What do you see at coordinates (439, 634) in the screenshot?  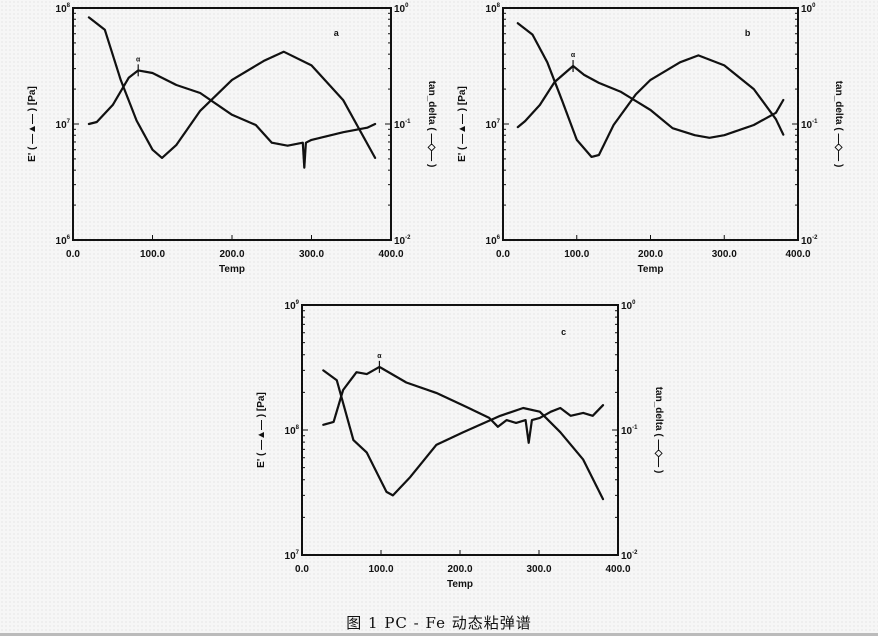 I see `bottom-border` at bounding box center [439, 634].